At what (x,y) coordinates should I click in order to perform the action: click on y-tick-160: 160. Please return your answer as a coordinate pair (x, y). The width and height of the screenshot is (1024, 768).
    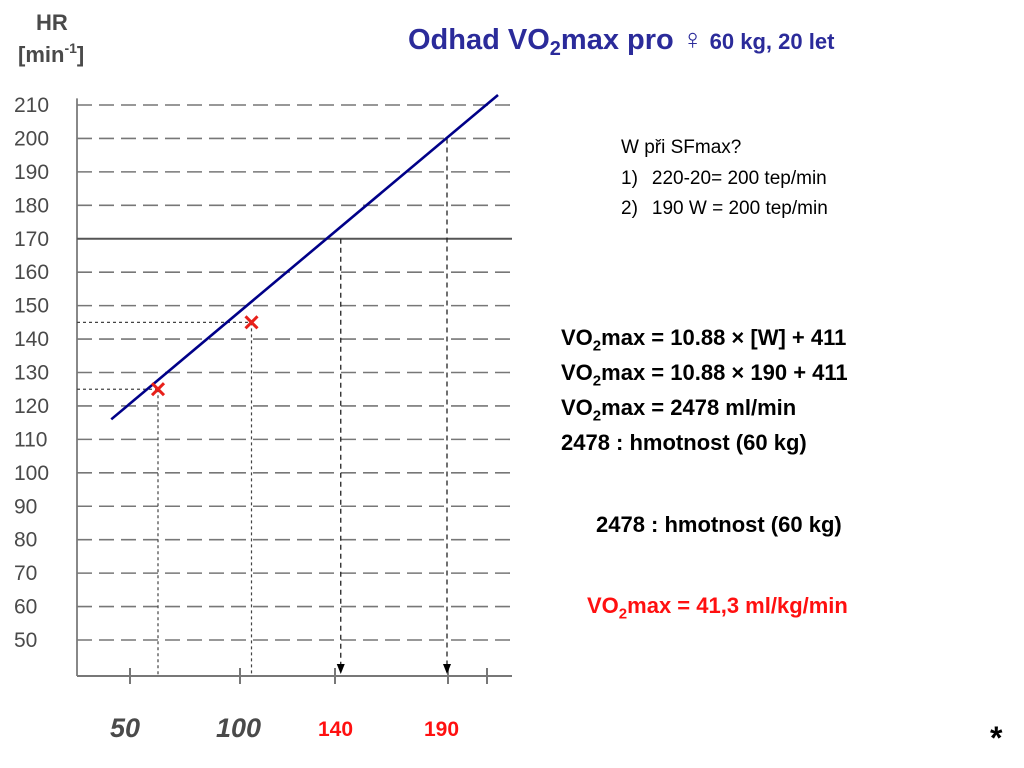
    Looking at the image, I should click on (31, 272).